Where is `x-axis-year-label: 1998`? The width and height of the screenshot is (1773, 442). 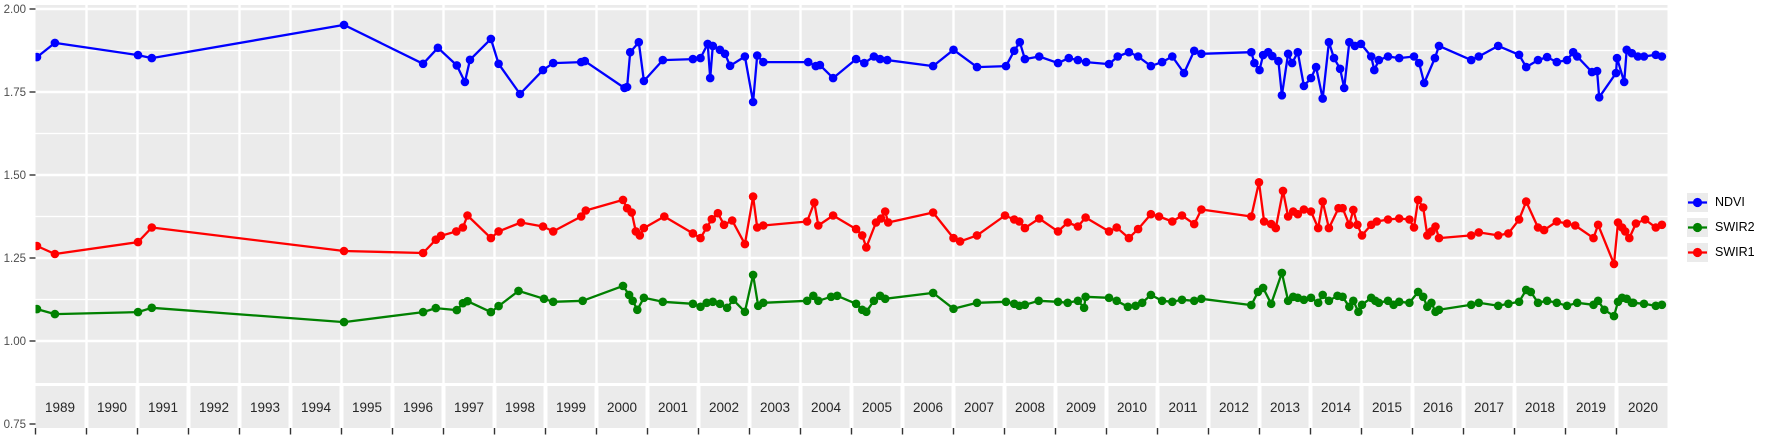 x-axis-year-label: 1998 is located at coordinates (520, 407).